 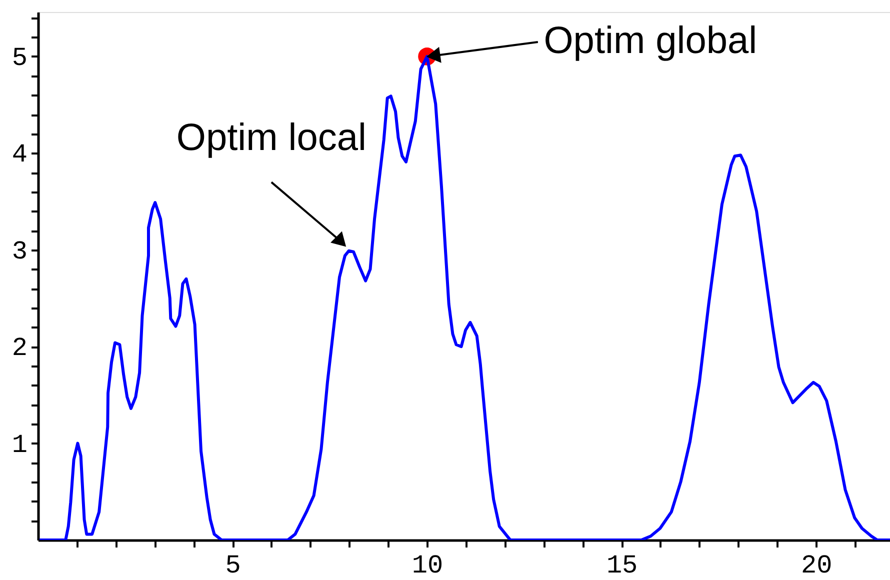 I want to click on y-tick-label: 1, so click(x=20, y=445).